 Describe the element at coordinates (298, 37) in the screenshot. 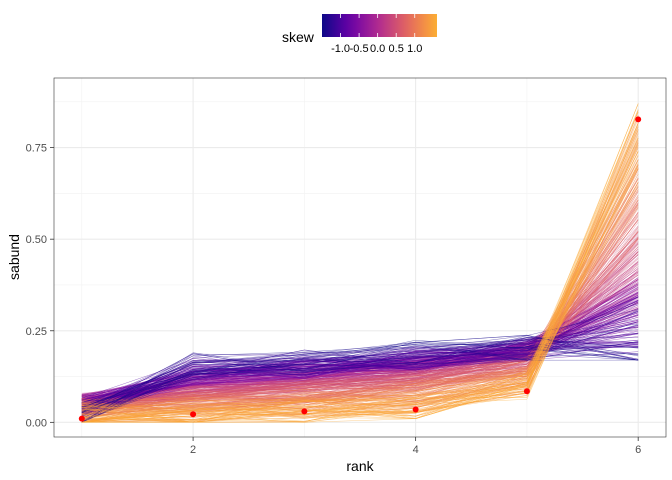

I see `legend-title: skew` at that location.